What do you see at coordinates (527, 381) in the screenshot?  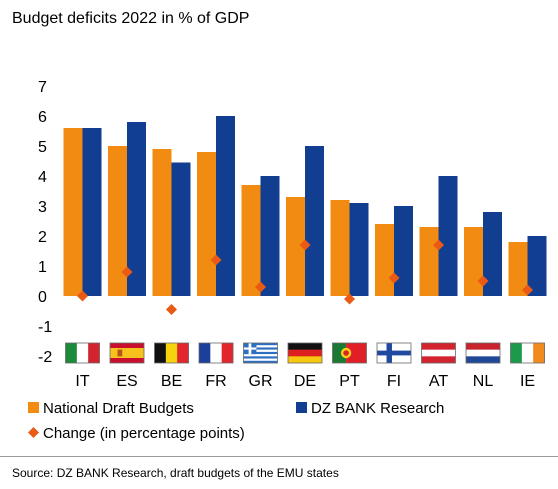 I see `x-category-label: IE` at bounding box center [527, 381].